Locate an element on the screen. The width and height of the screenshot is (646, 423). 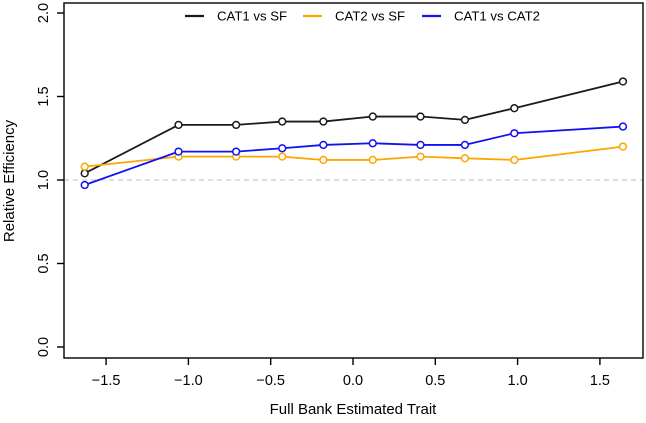
legend: CAT1 vs SF CAT2 vs SF CAT1 vs CAT2 is located at coordinates (362, 16).